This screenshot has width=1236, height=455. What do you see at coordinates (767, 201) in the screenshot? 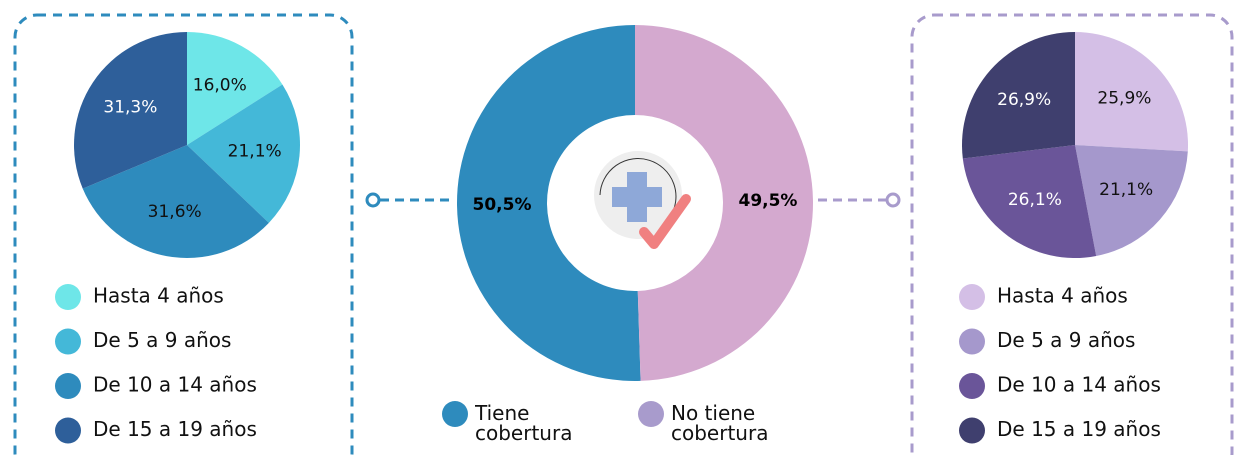
I see `value-label: 49,5%` at bounding box center [767, 201].